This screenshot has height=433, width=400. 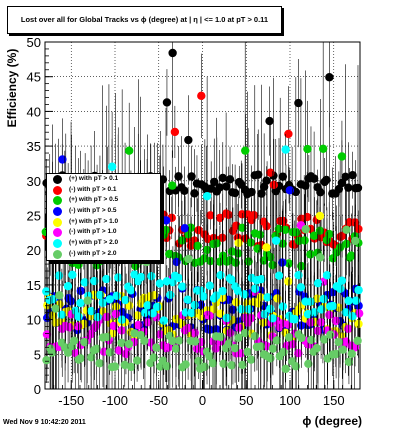 I want to click on legend-entry: (+) with pT > 2.0, so click(x=103, y=243).